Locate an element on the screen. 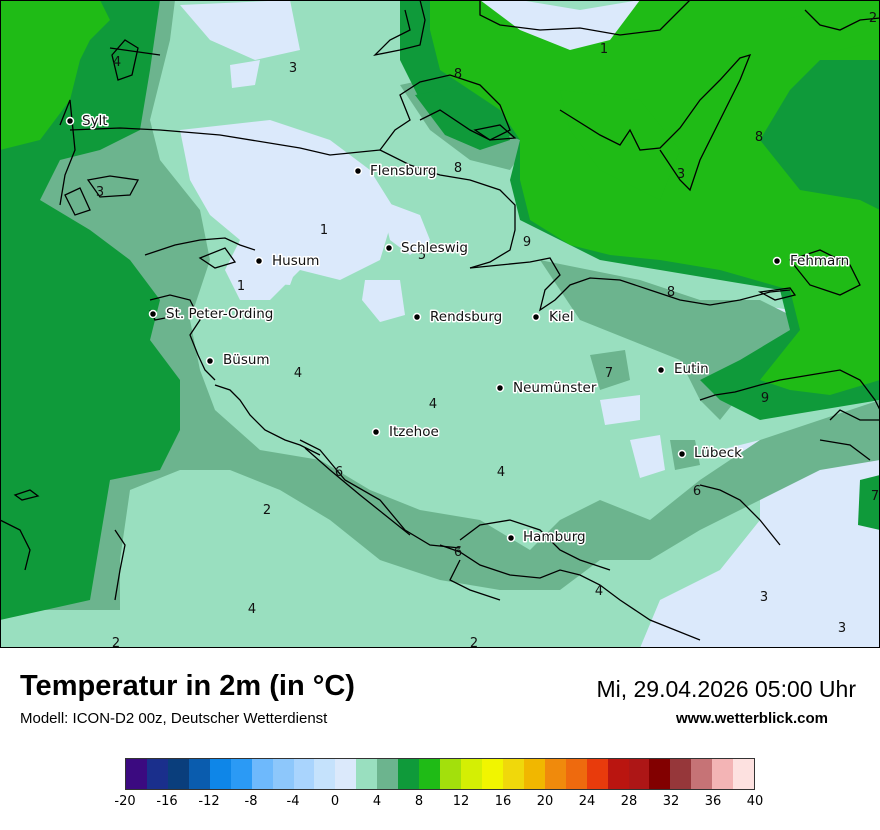  city-label: Fehmarn is located at coordinates (819, 261).